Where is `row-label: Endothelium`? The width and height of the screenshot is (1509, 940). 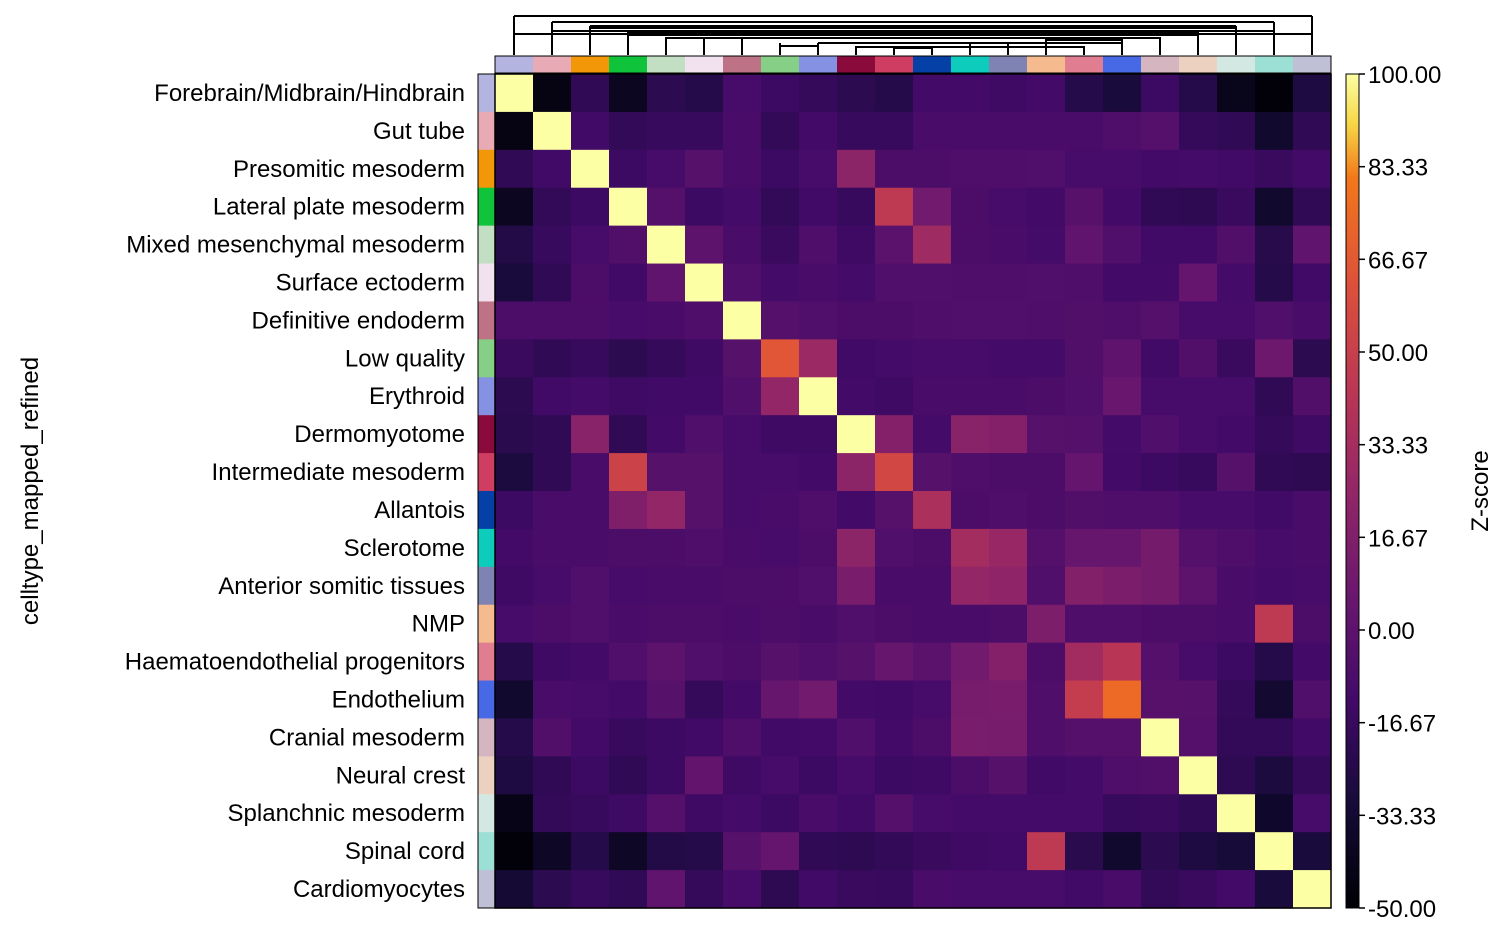 row-label: Endothelium is located at coordinates (398, 700).